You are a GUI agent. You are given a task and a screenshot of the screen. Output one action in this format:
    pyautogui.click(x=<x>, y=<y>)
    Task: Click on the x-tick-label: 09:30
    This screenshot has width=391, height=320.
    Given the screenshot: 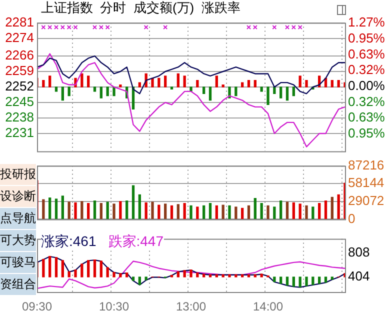 What is the action you would take?
    pyautogui.click(x=37, y=307)
    